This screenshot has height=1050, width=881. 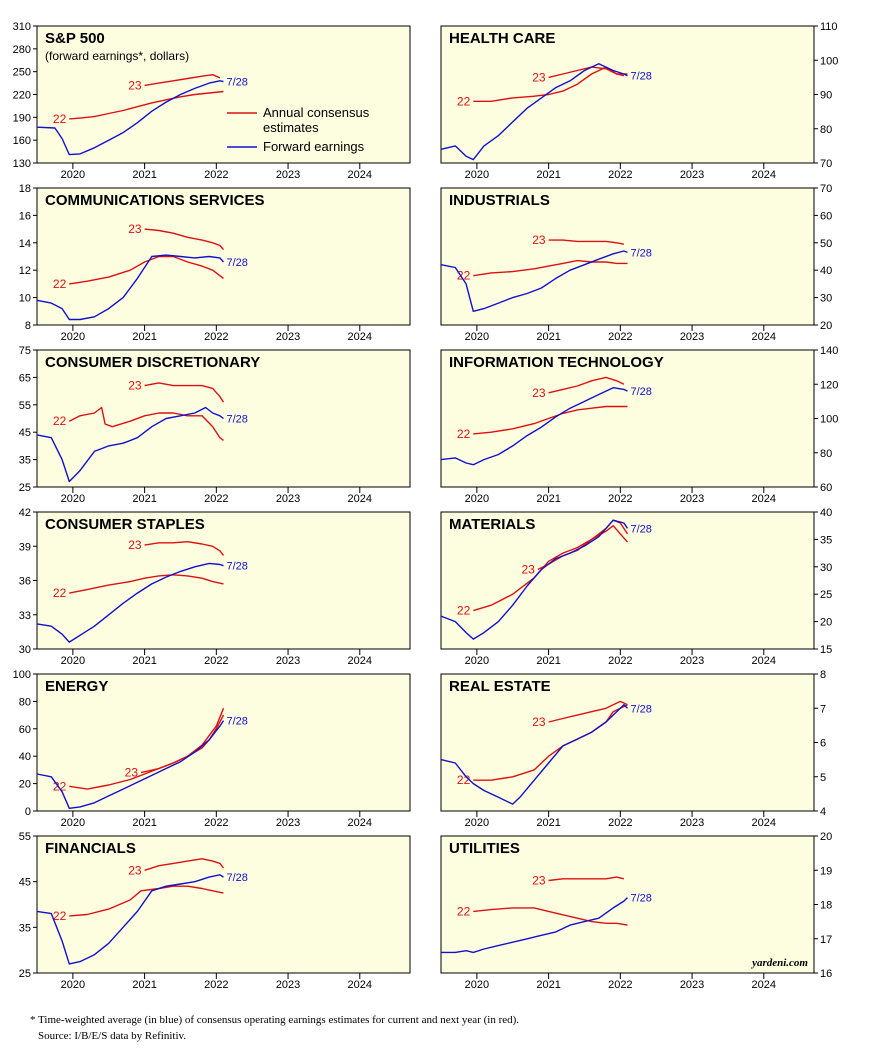 What do you see at coordinates (826, 568) in the screenshot?
I see `y-tick-label: 30` at bounding box center [826, 568].